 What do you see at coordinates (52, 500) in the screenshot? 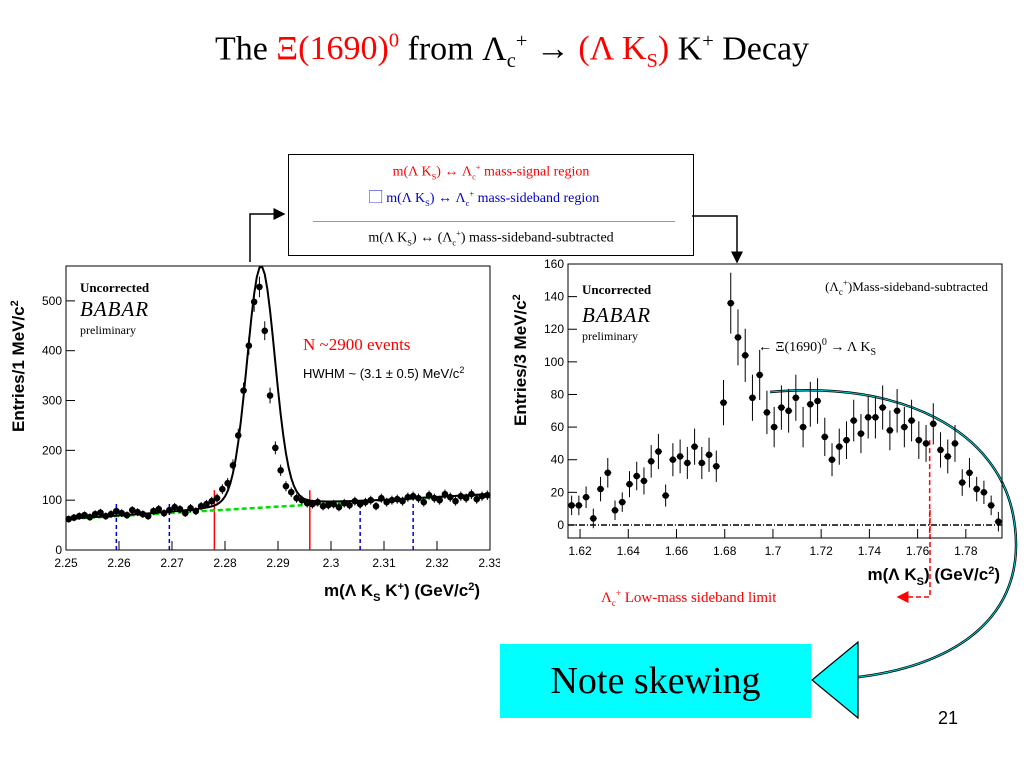
I see `left-y-tick-label: 100` at bounding box center [52, 500].